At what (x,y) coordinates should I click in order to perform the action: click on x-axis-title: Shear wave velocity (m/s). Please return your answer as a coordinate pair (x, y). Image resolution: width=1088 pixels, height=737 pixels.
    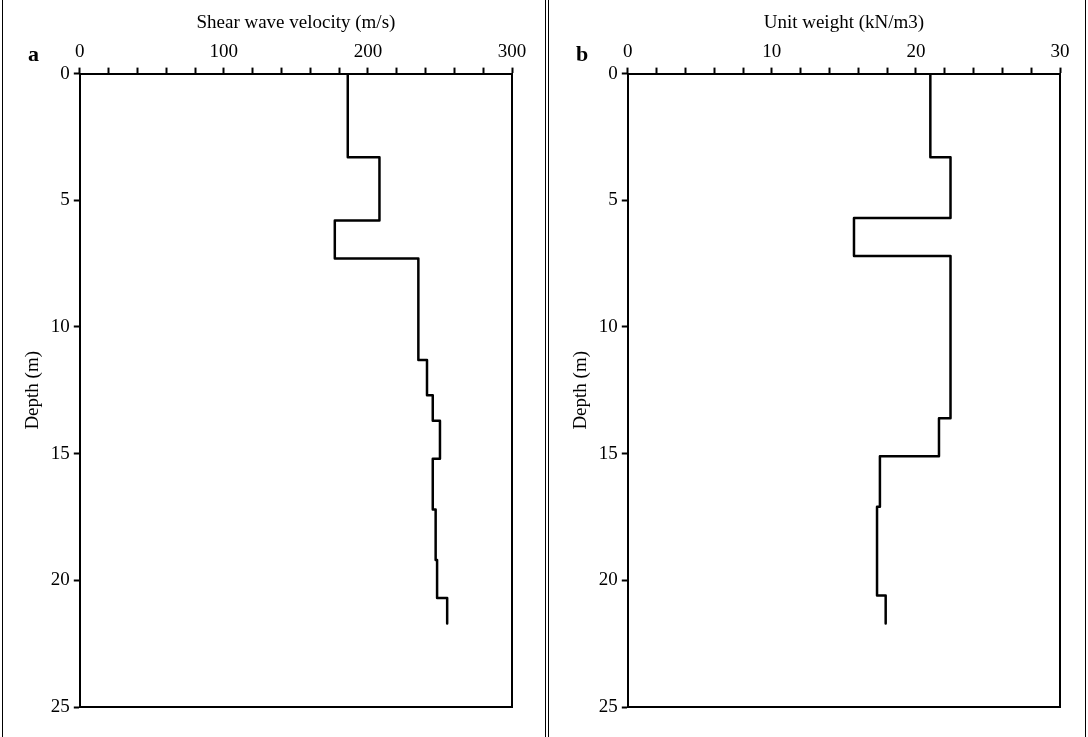
    Looking at the image, I should click on (296, 22).